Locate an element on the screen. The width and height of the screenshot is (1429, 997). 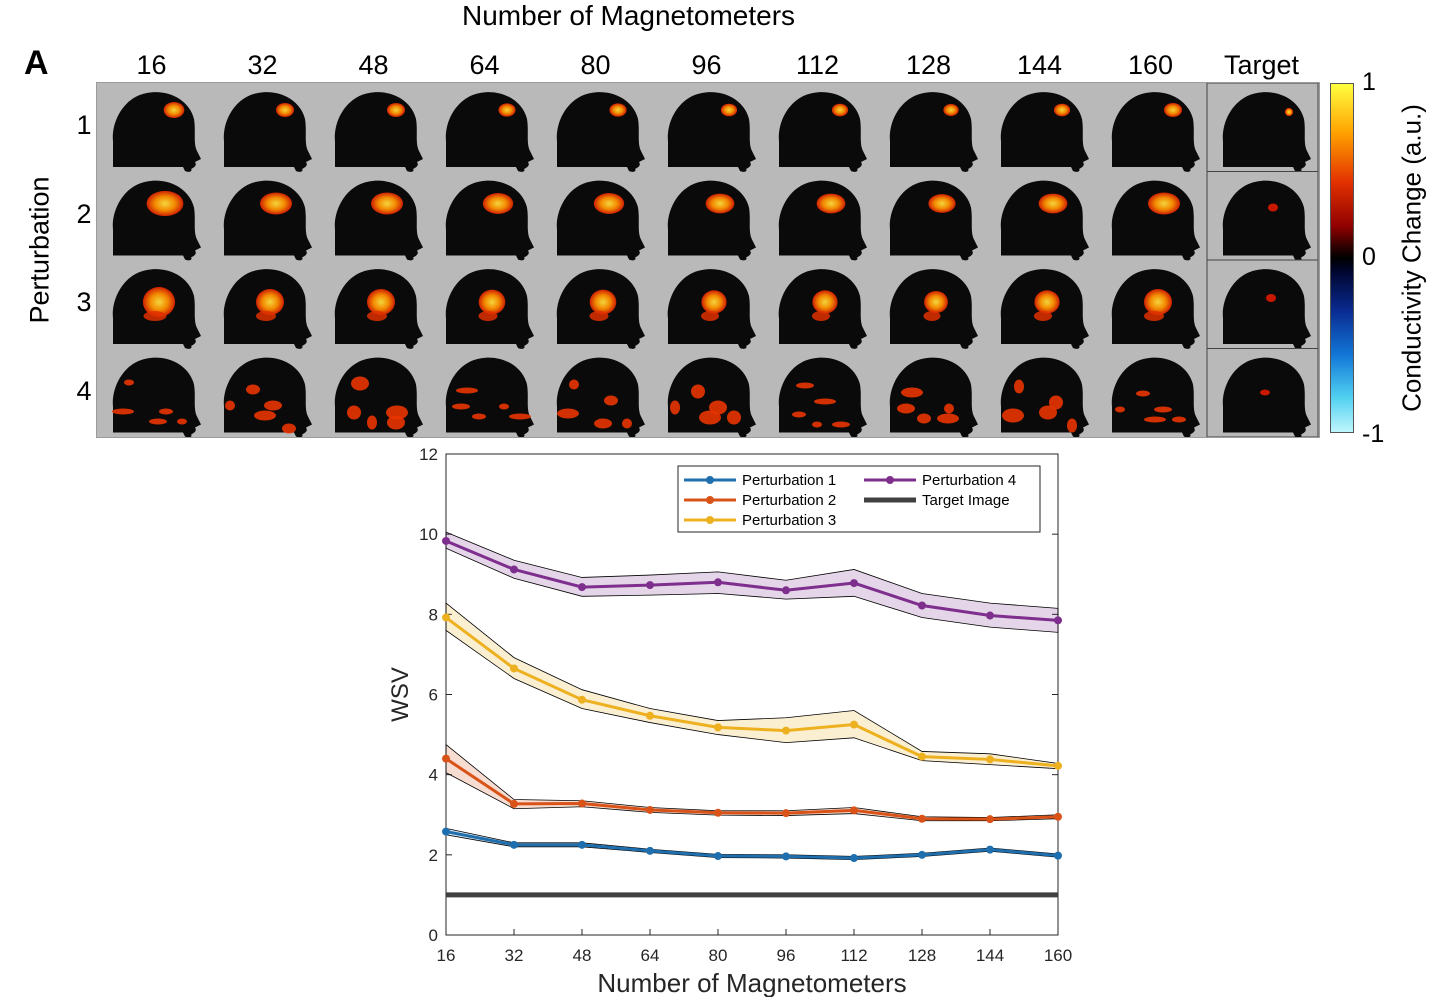
column-headers: 16 32 48 64 80 96 112 128 144 160 Target is located at coordinates (707, 67).